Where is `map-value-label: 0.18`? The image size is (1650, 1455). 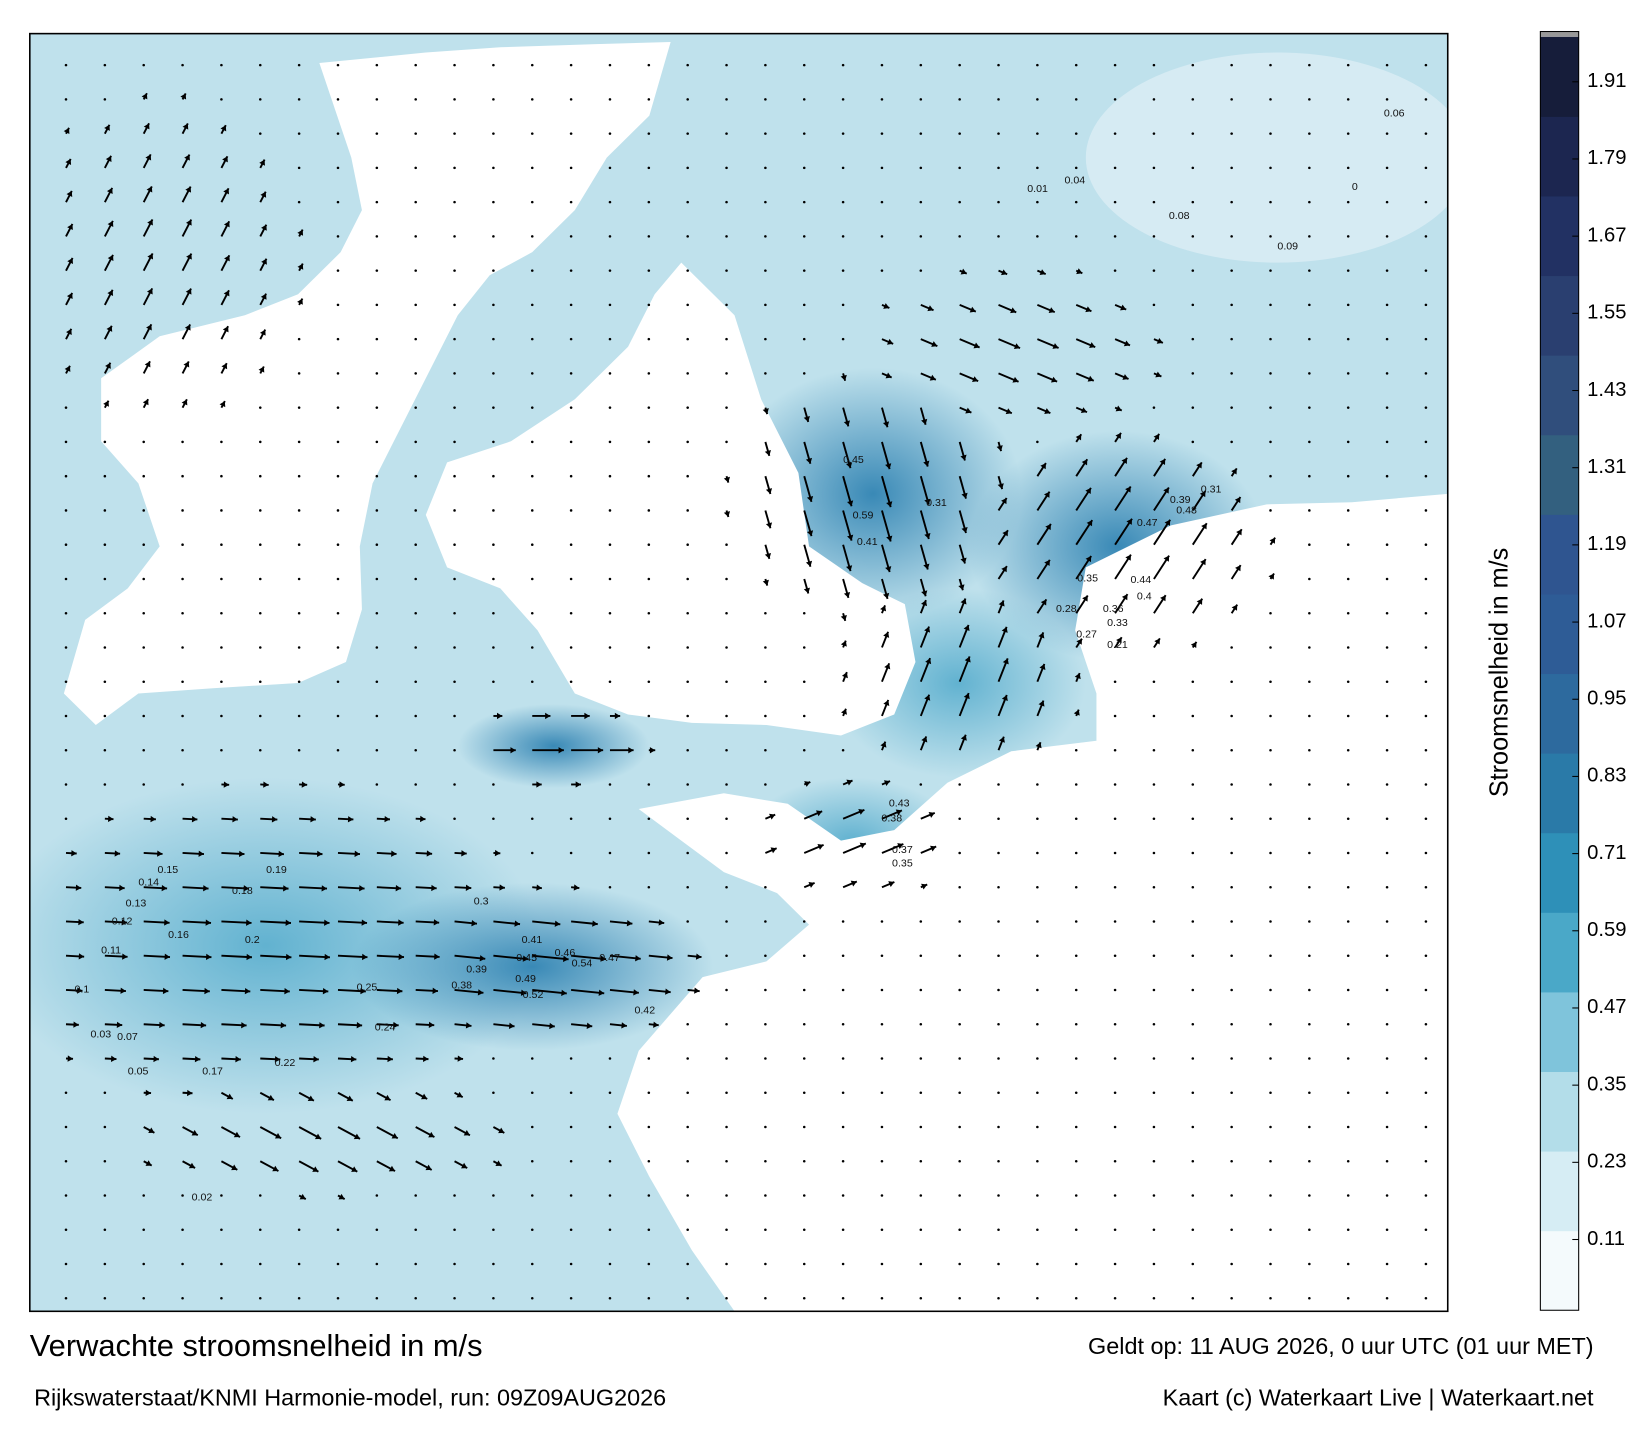 map-value-label: 0.18 is located at coordinates (242, 891).